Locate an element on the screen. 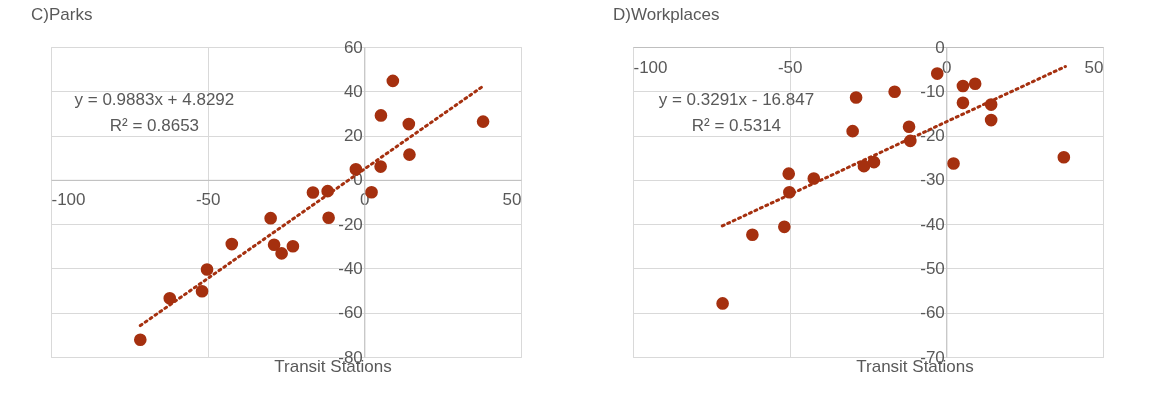 Image resolution: width=1157 pixels, height=402 pixels. y-tick-label: -50 is located at coordinates (932, 268).